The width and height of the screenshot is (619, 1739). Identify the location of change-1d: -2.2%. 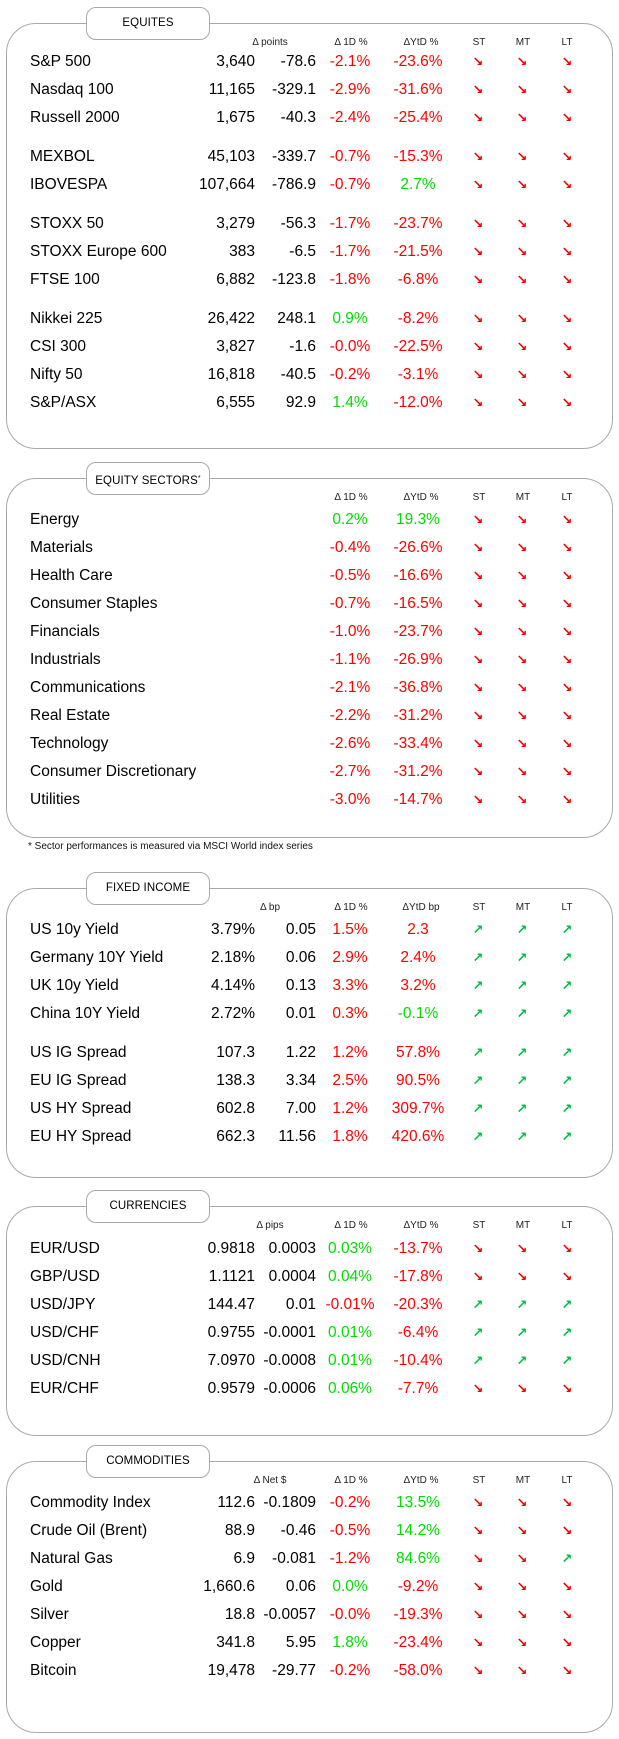
(350, 715).